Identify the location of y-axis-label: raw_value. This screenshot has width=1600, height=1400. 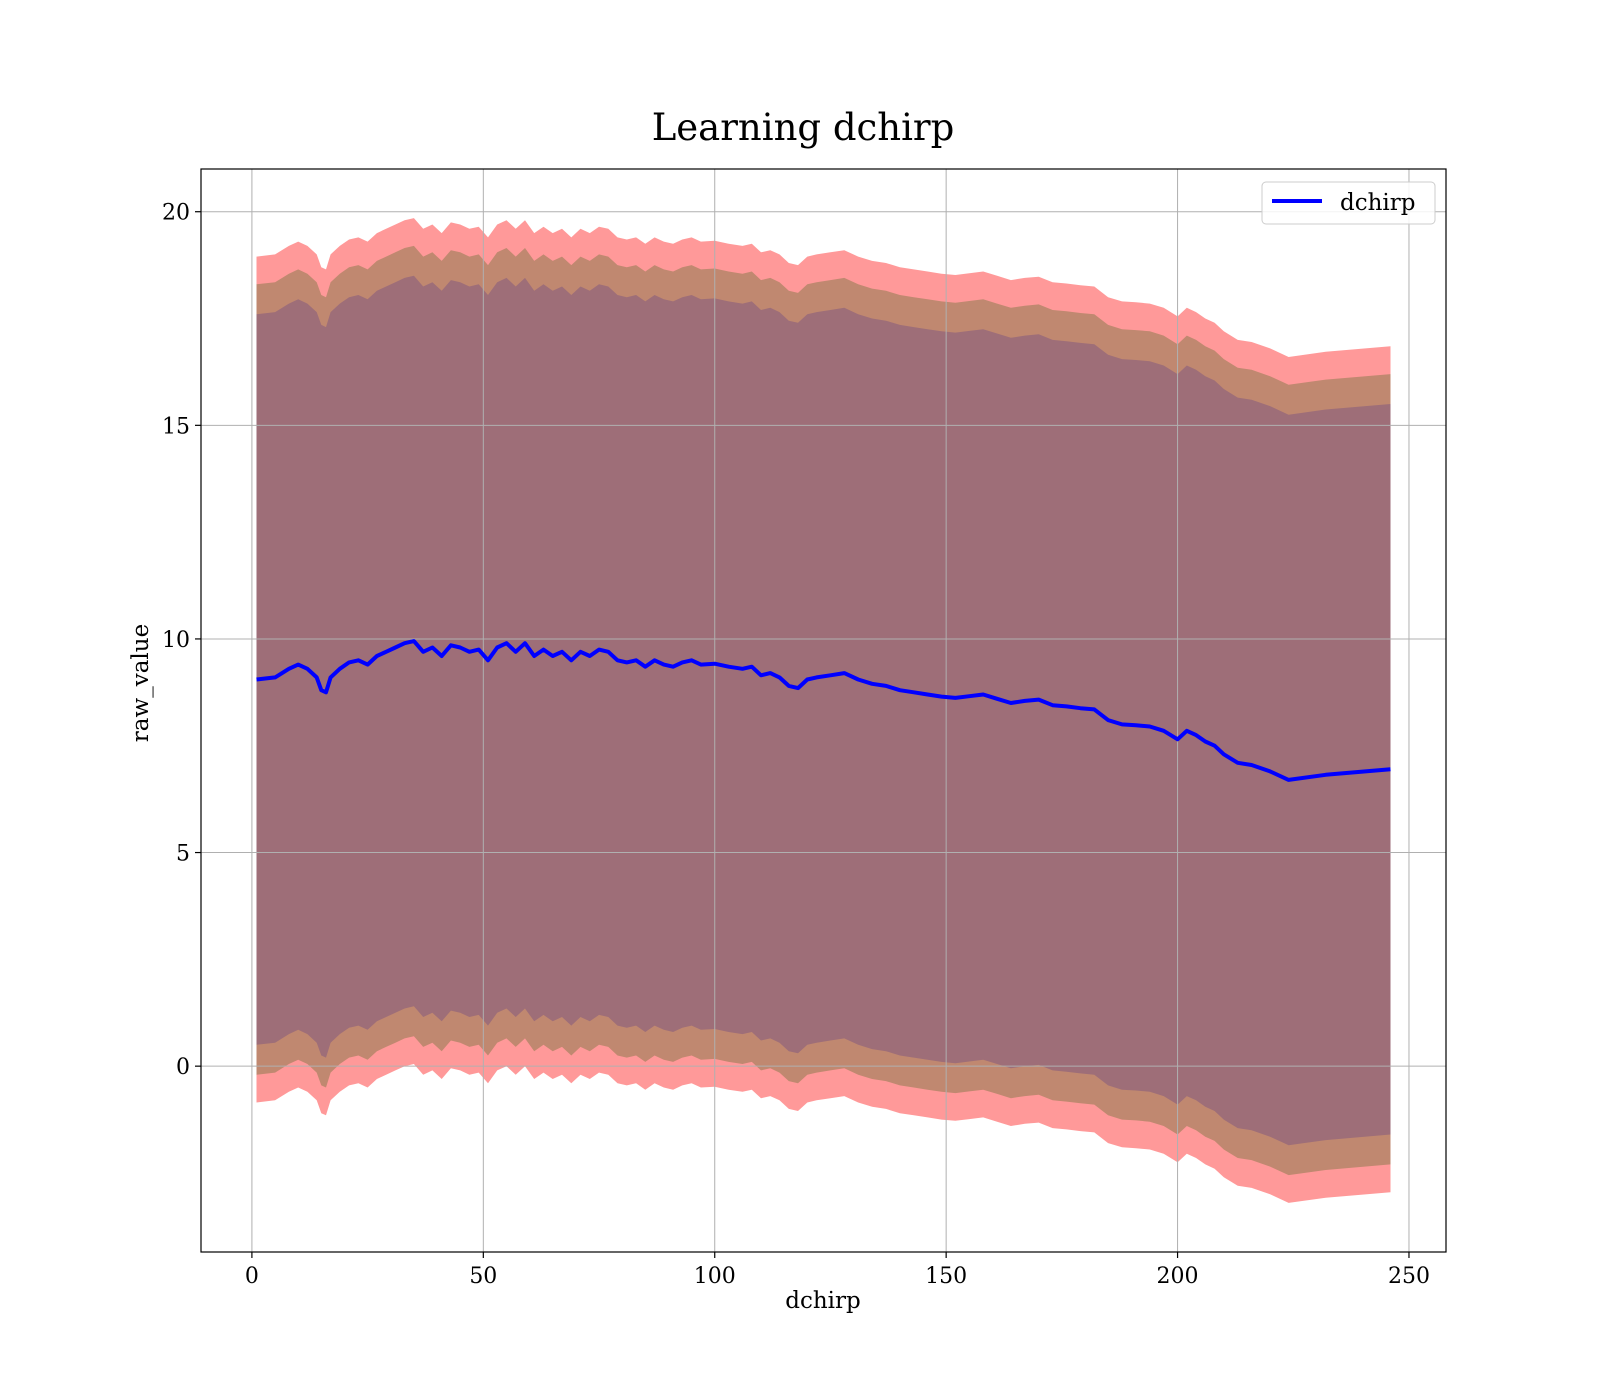
(141, 683).